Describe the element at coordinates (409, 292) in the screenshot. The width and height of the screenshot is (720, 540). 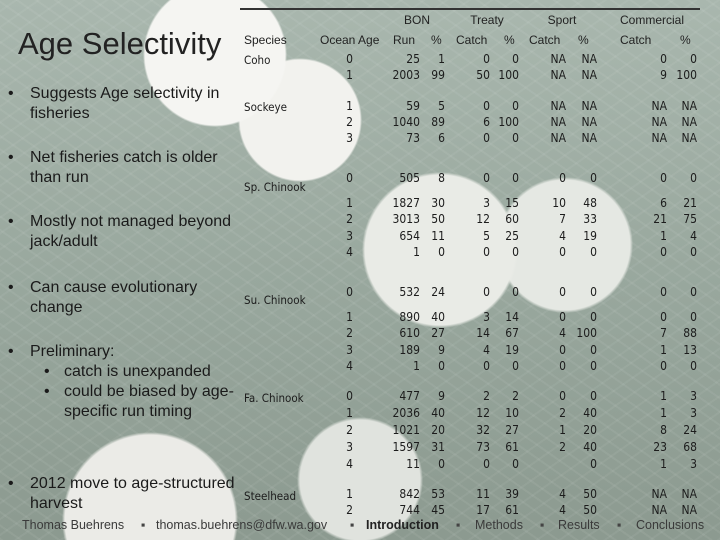
I see `table-cell: 532` at that location.